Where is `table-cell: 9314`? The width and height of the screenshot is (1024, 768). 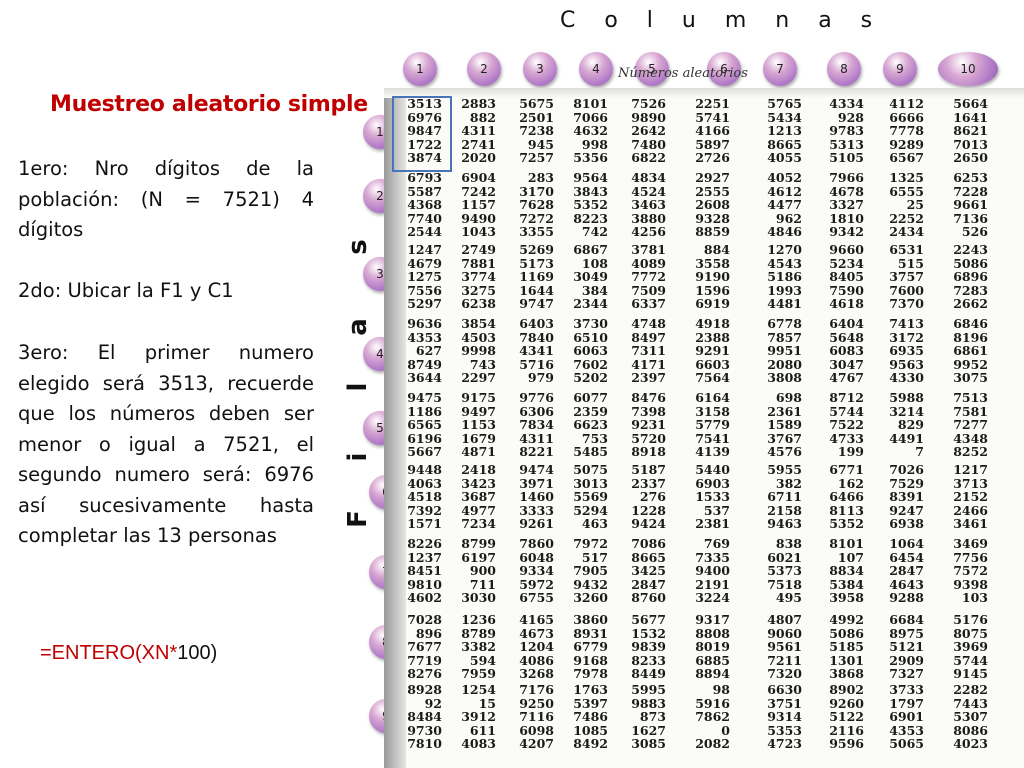 table-cell: 9314 is located at coordinates (784, 717).